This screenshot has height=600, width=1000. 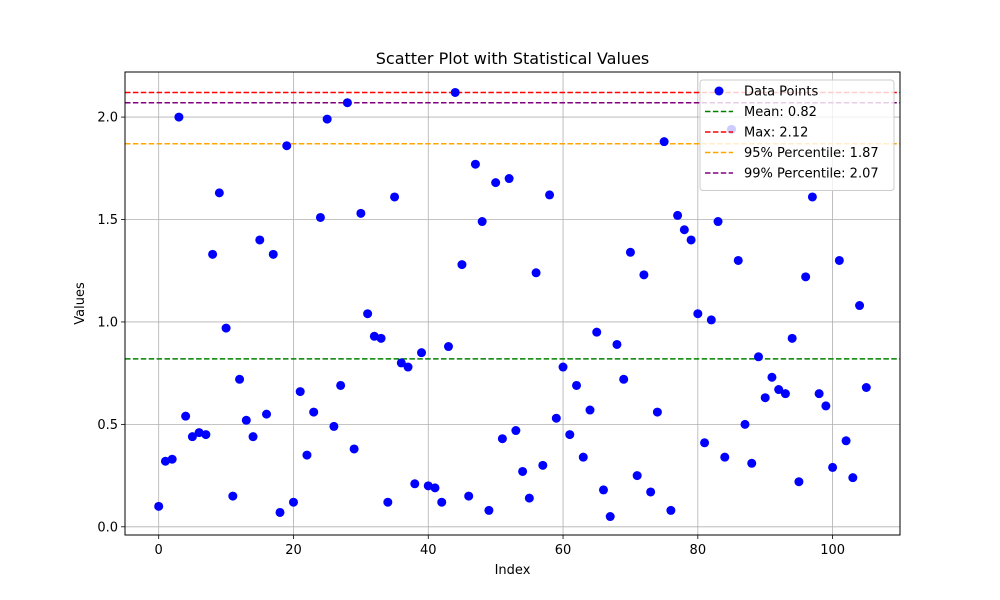 I want to click on y-axis-label: Values, so click(x=80, y=303).